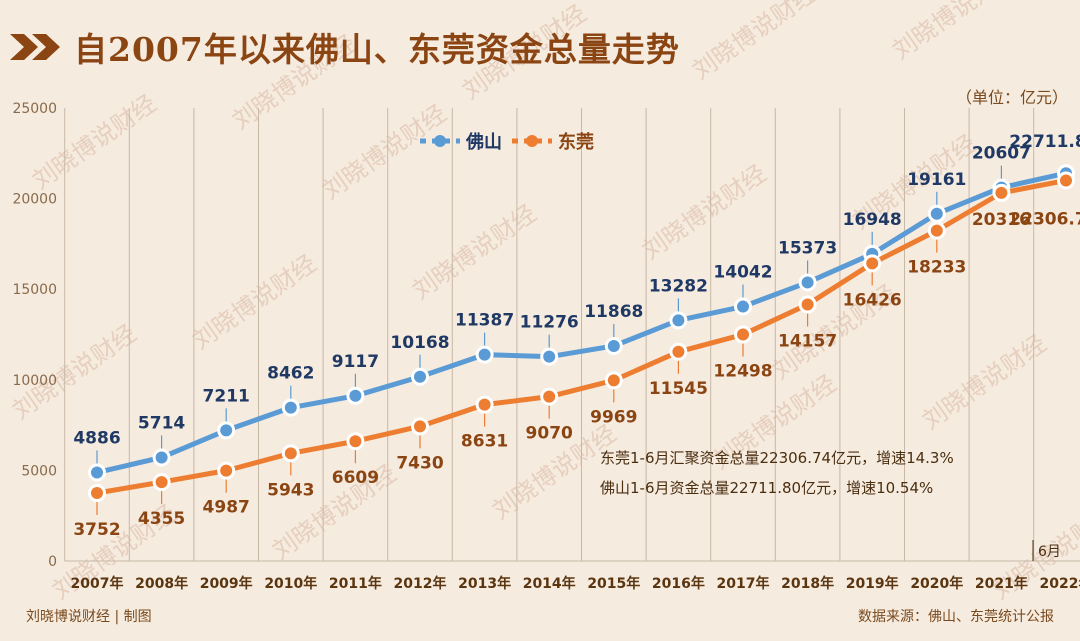  I want to click on data-label: 10168, so click(419, 343).